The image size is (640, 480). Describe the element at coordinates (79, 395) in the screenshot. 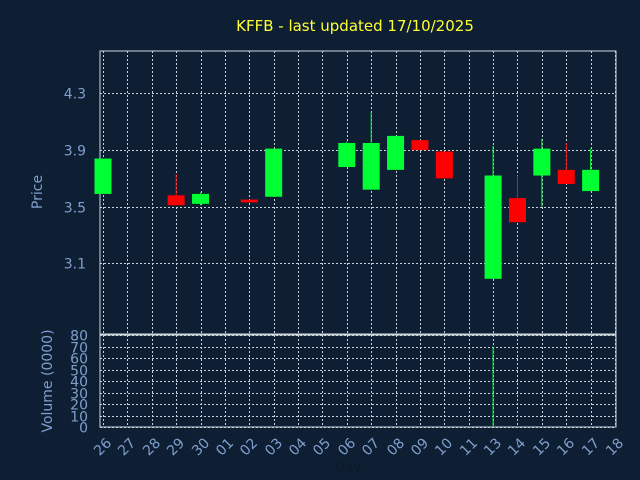

I see `volume-tick-label: 30` at that location.